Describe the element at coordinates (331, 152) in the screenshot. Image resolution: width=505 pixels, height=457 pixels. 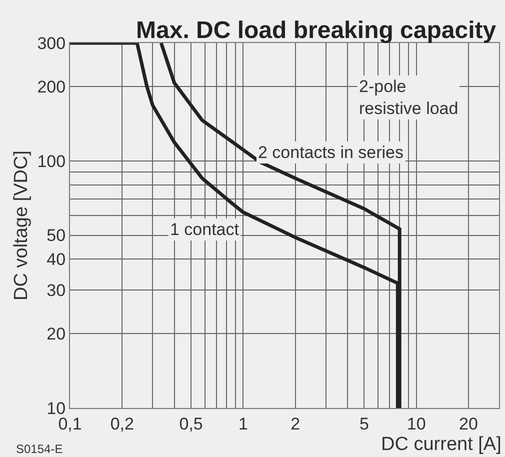
I see `series-label: 2 contacts in series` at that location.